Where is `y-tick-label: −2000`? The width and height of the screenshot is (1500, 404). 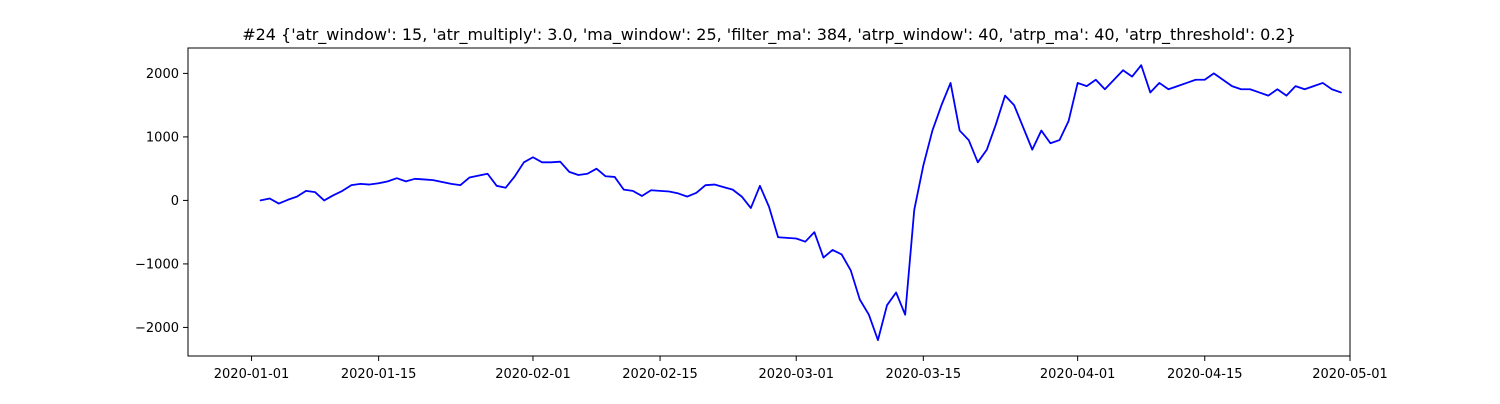
y-tick-label: −2000 is located at coordinates (157, 328).